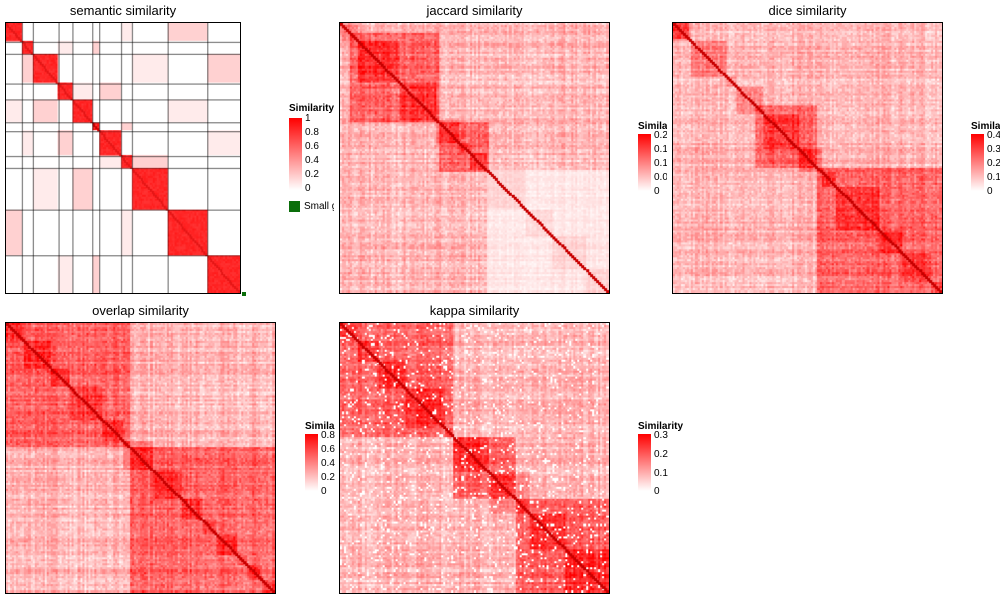  I want to click on color-legend: Similarity 0.4 0.3 0.2 0.1 0, so click(985, 161).